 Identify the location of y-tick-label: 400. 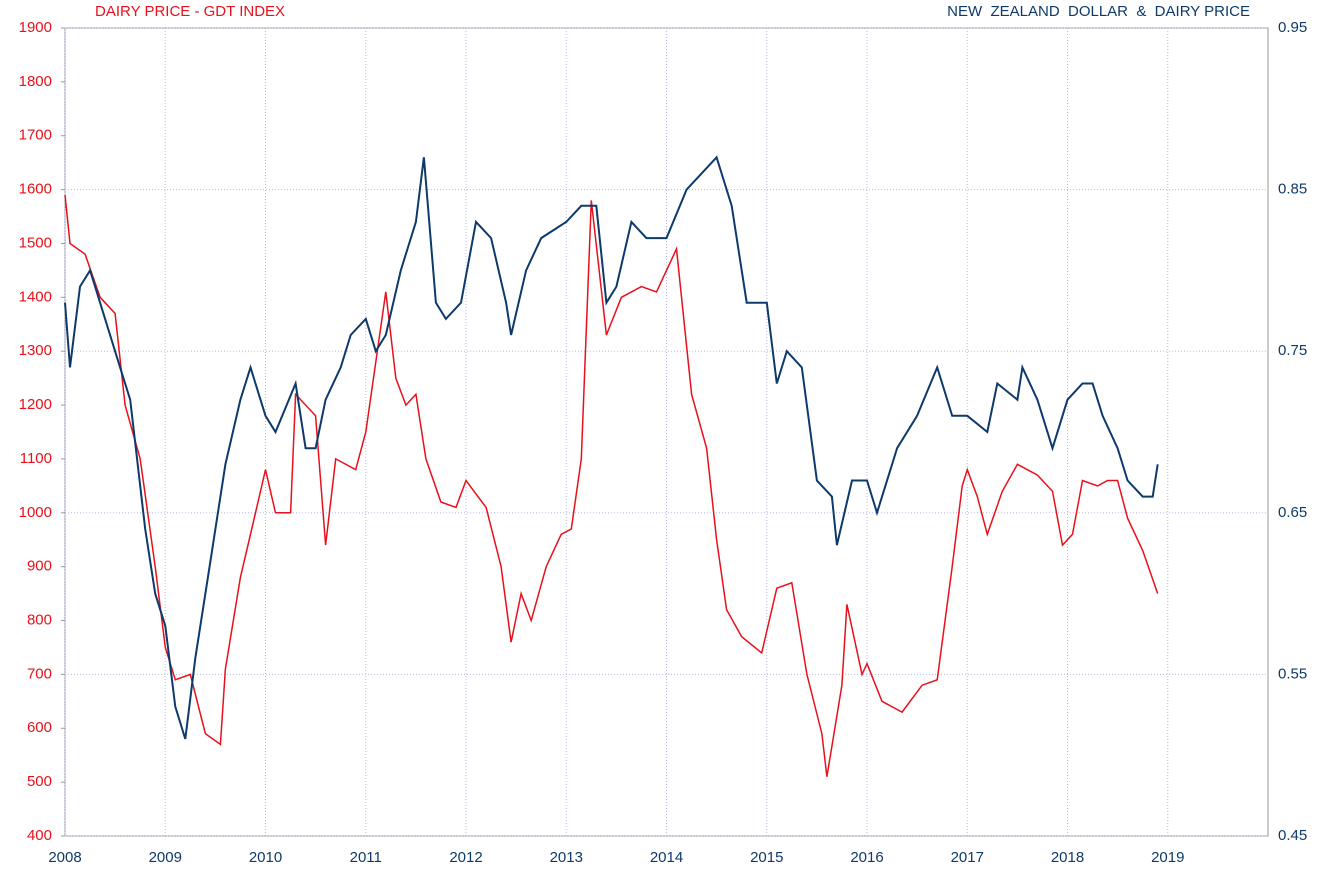
(39, 835).